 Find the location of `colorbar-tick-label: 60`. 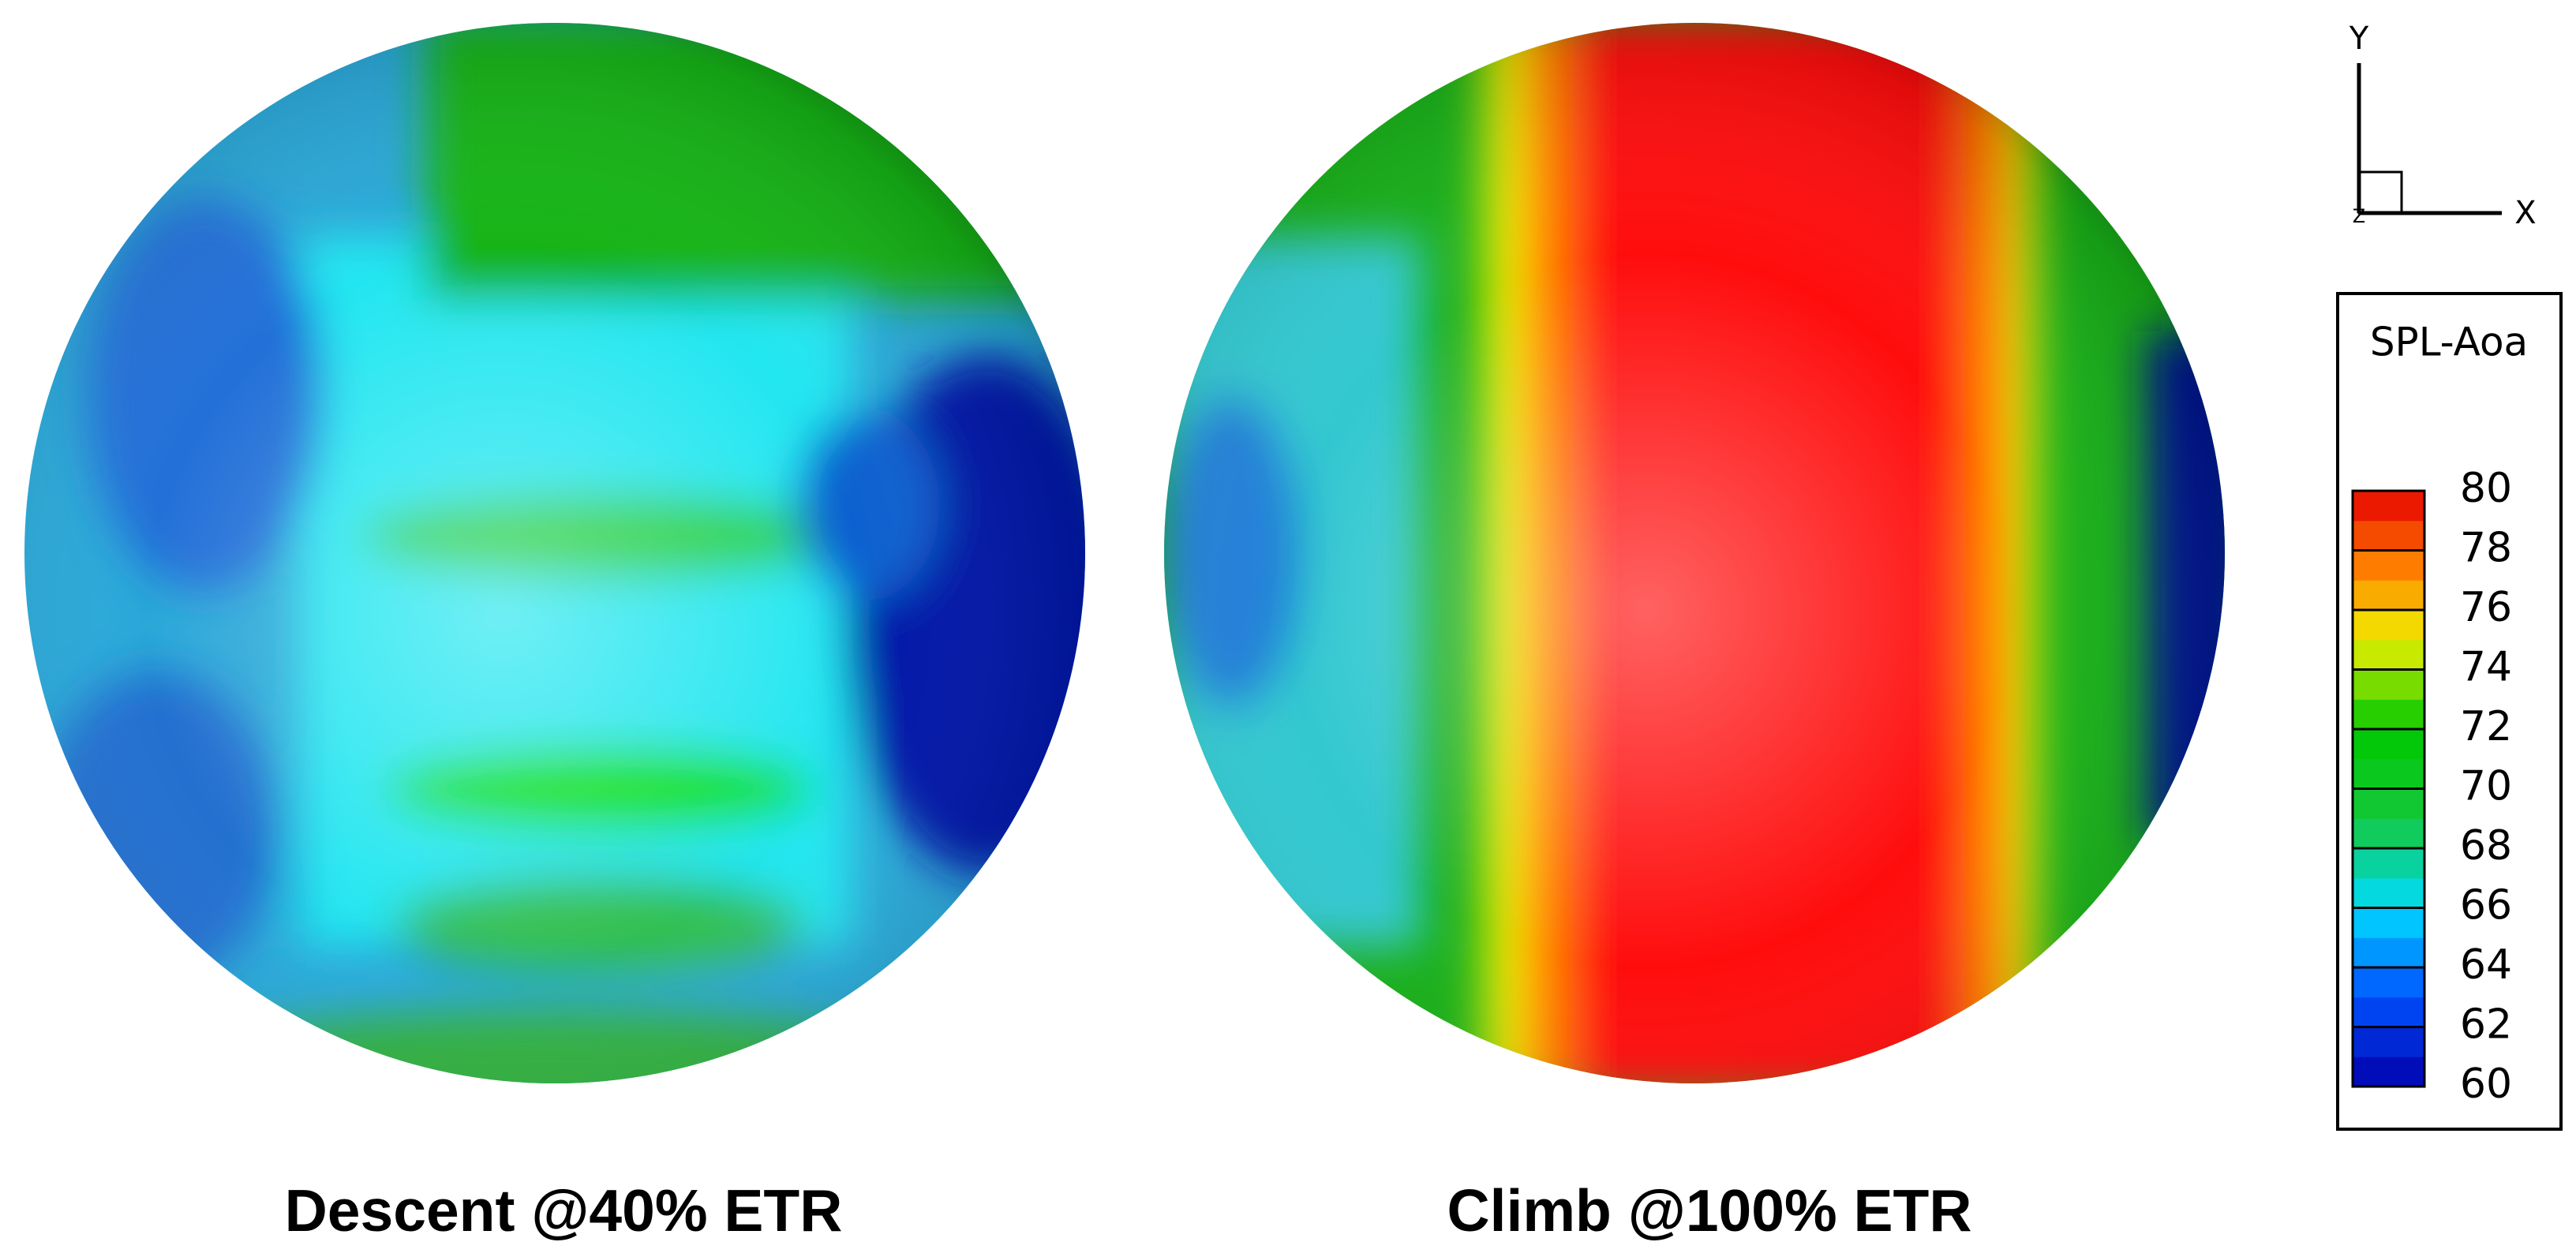

colorbar-tick-label: 60 is located at coordinates (2486, 1084).